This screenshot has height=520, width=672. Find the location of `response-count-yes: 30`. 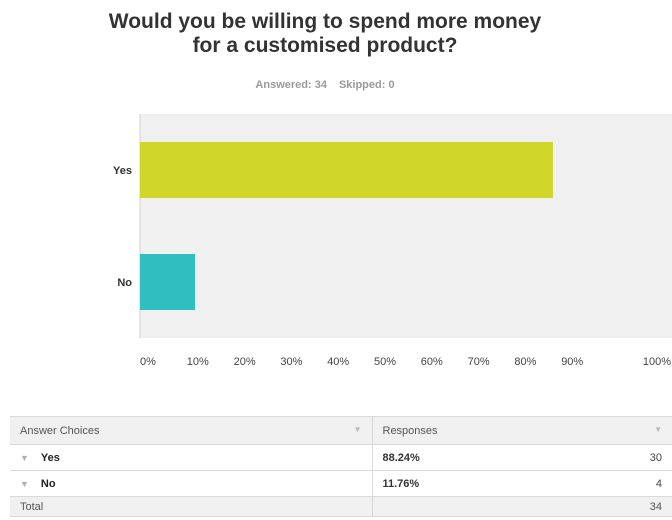

response-count-yes: 30 is located at coordinates (637, 457).